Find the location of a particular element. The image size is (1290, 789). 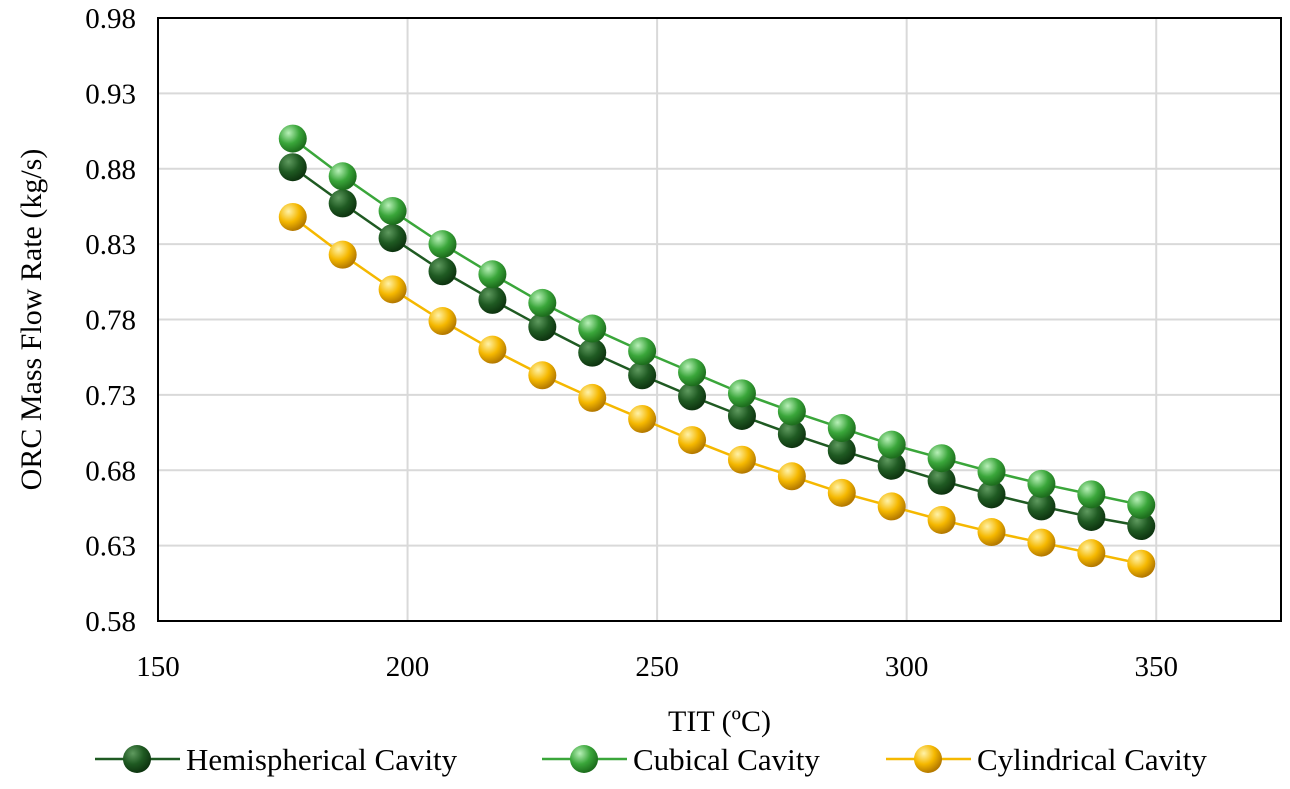

legend-label: Cylindrical Cavity is located at coordinates (1092, 759).